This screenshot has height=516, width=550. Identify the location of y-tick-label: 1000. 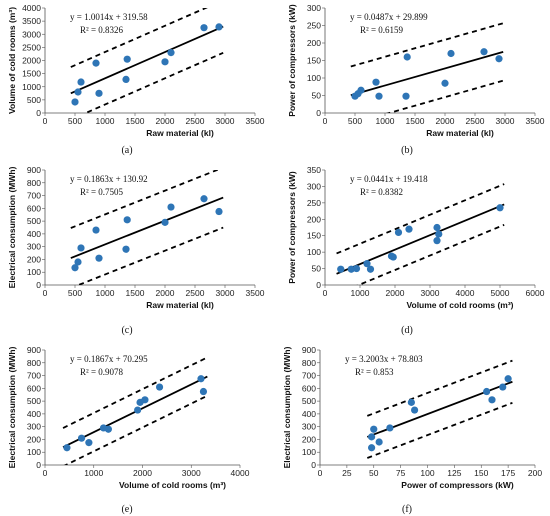
(31, 87).